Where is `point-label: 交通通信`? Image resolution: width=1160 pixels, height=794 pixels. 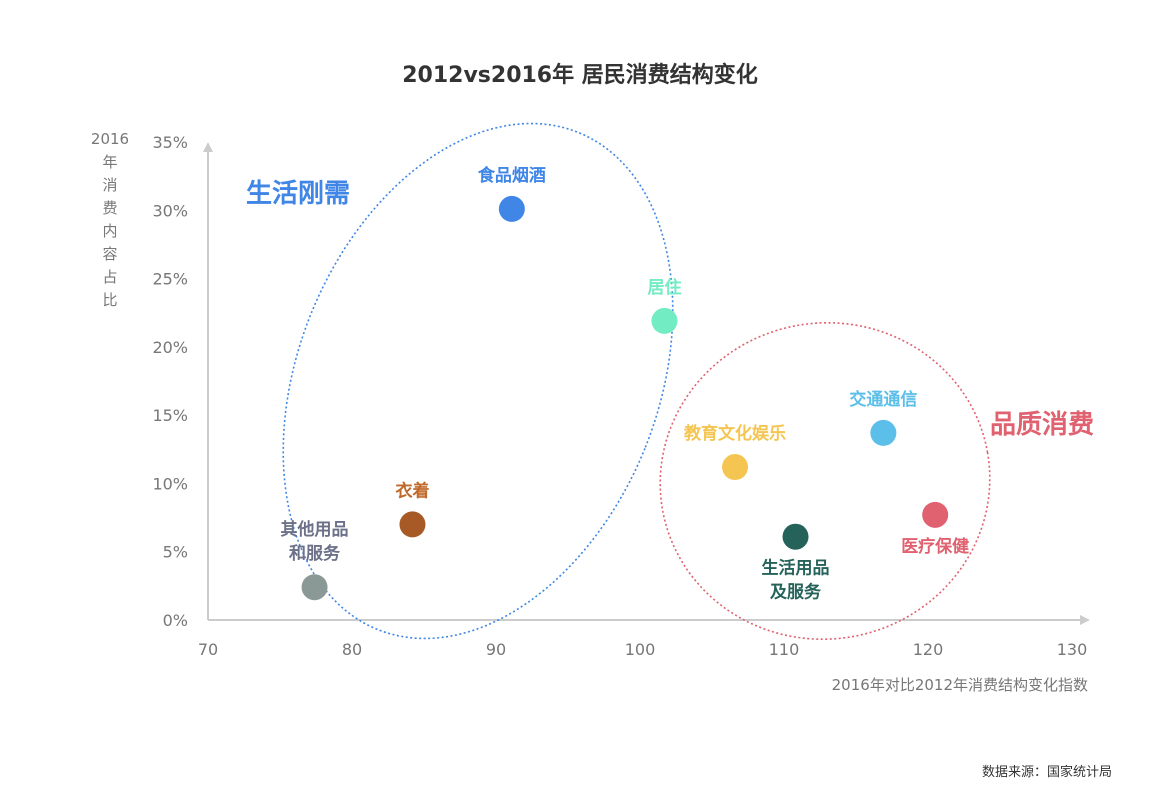
point-label: 交通通信 is located at coordinates (883, 399).